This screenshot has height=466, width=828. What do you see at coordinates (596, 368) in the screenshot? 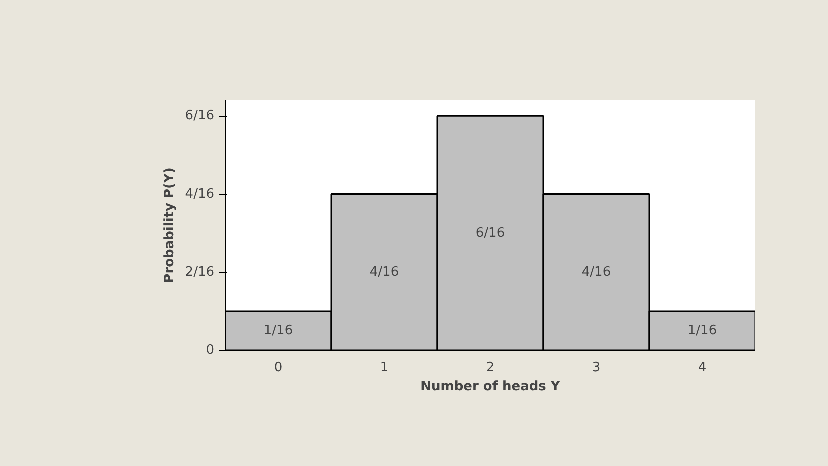
I see `x-tick-label: 3` at bounding box center [596, 368].